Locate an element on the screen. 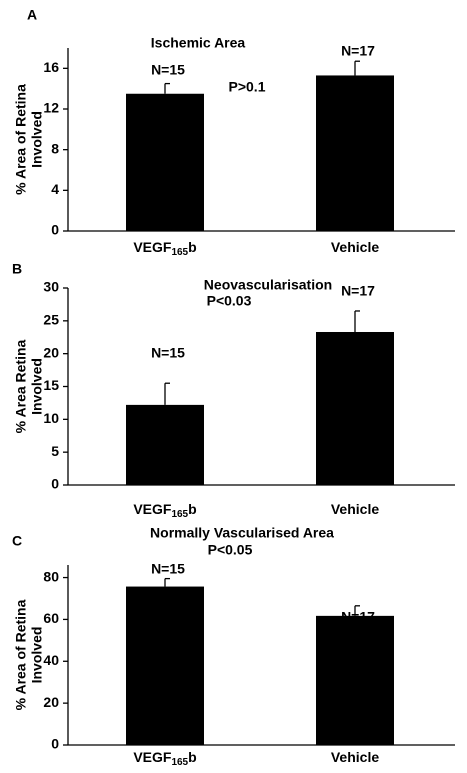  panel-letter: A is located at coordinates (32, 15).